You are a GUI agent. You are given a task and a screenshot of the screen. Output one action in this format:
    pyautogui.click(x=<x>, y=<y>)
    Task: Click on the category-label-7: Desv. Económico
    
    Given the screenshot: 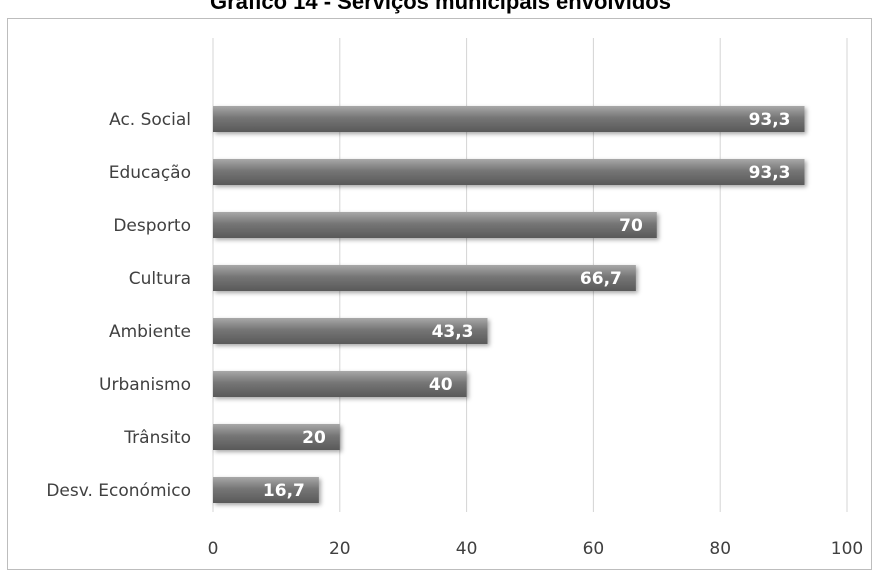 What is the action you would take?
    pyautogui.click(x=118, y=491)
    